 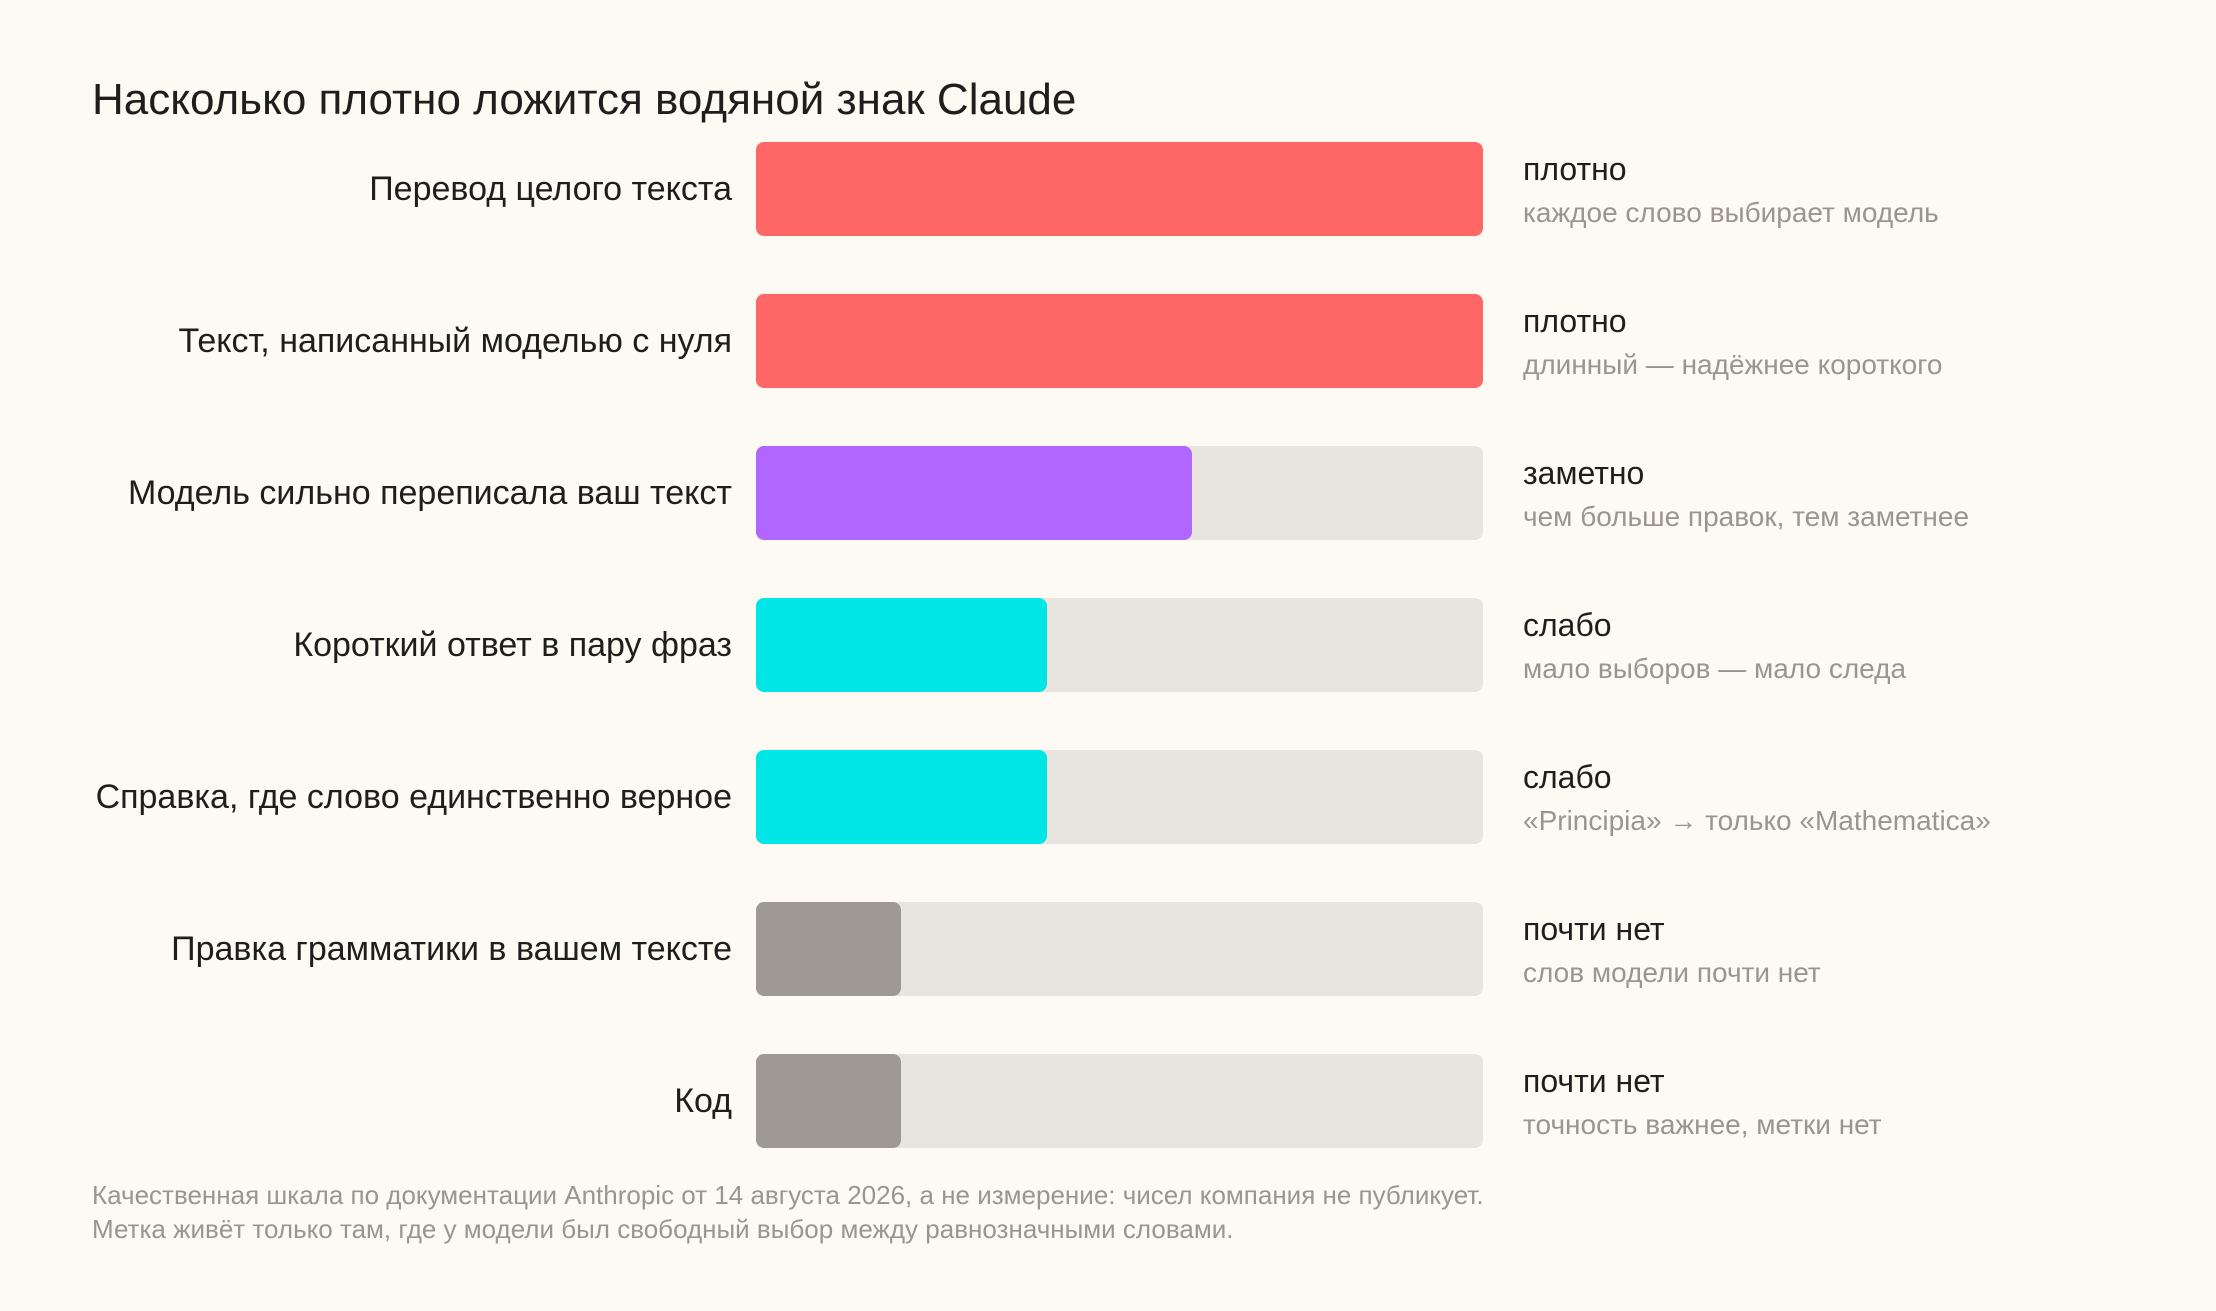 I want to click on note-label: каждое слово выбирает модель, so click(x=1731, y=212).